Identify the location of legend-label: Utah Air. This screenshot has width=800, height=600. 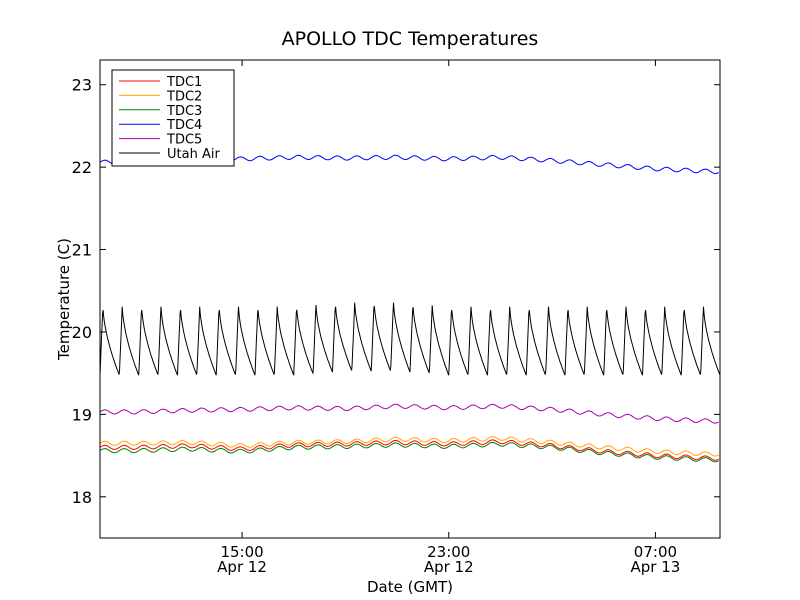
(193, 154).